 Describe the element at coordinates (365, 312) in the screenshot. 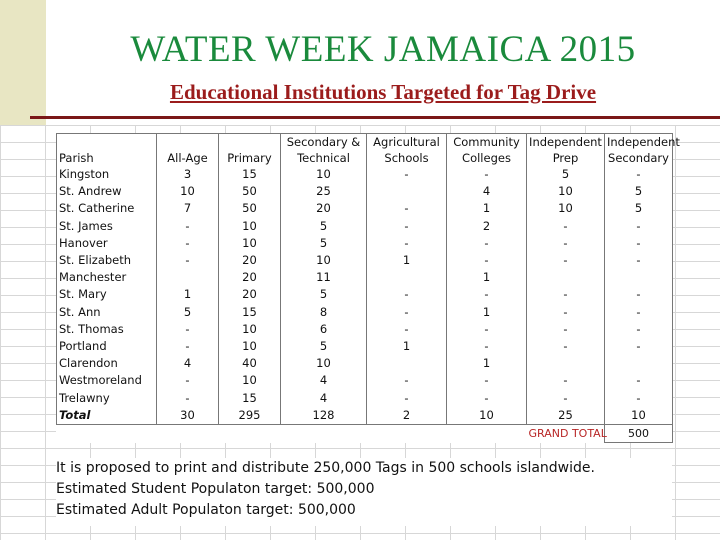

I see `table-row: St. Ann 5 15 8-1- -` at that location.